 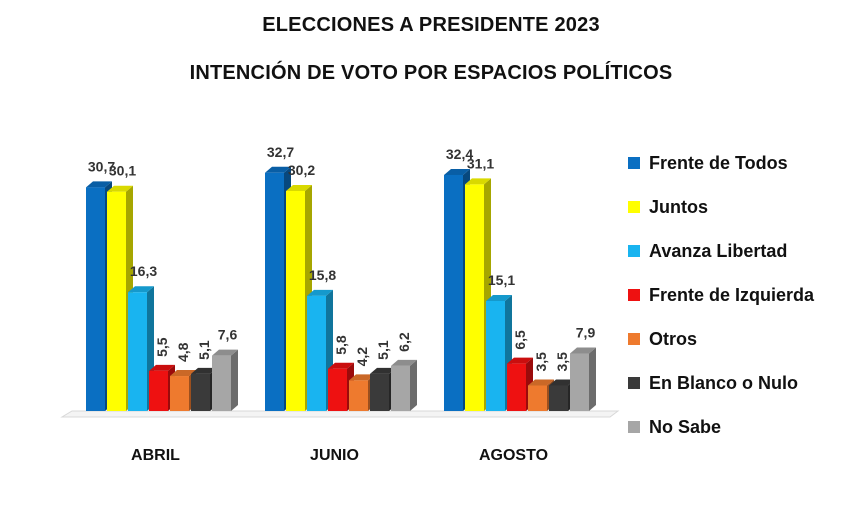 I want to click on legend-item: Frente de Izquierda, so click(x=721, y=295).